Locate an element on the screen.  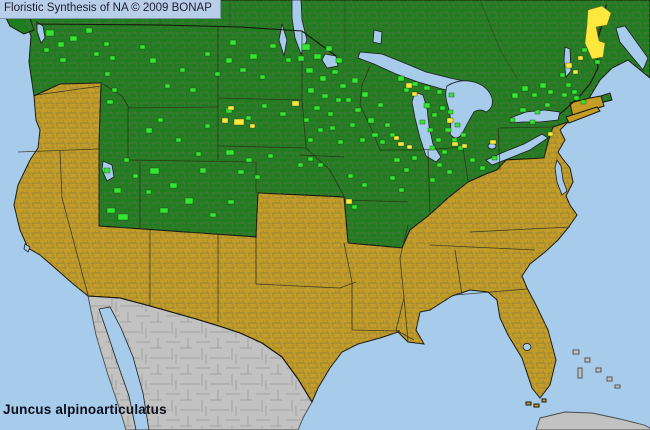
san-francisco-bay is located at coordinates (27, 248).